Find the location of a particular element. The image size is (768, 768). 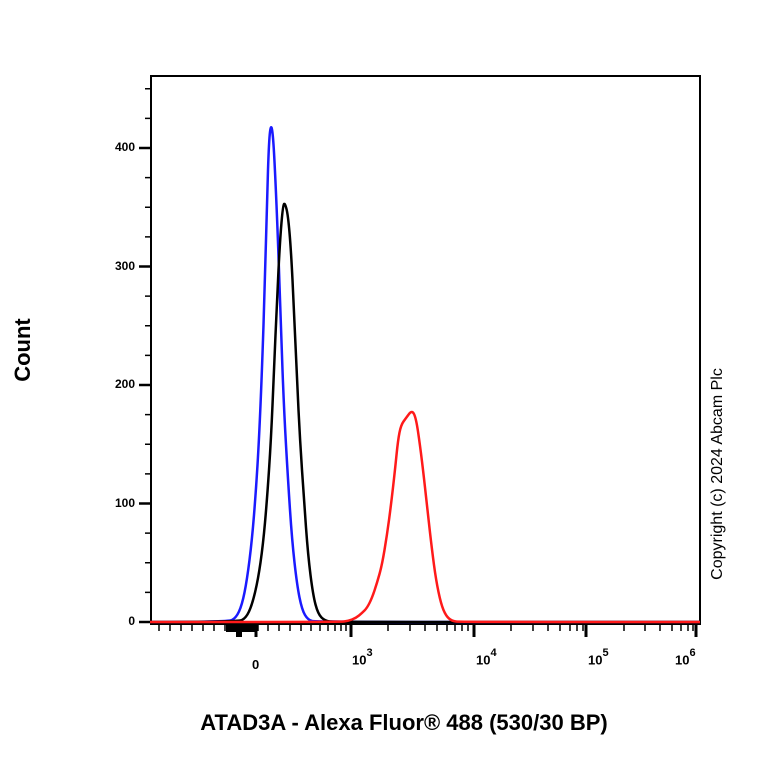

x-tick-label: 10⁴ is located at coordinates (486, 657).